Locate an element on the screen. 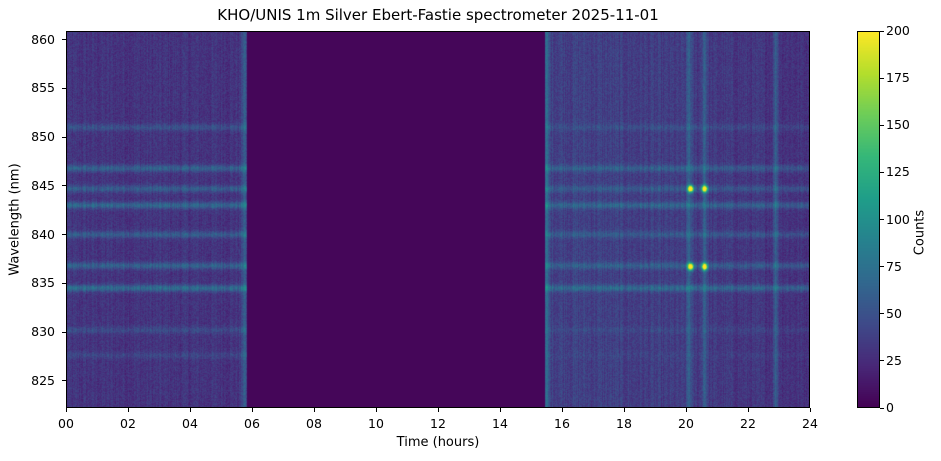 This screenshot has width=941, height=461. x-tick-label: 04 is located at coordinates (190, 423).